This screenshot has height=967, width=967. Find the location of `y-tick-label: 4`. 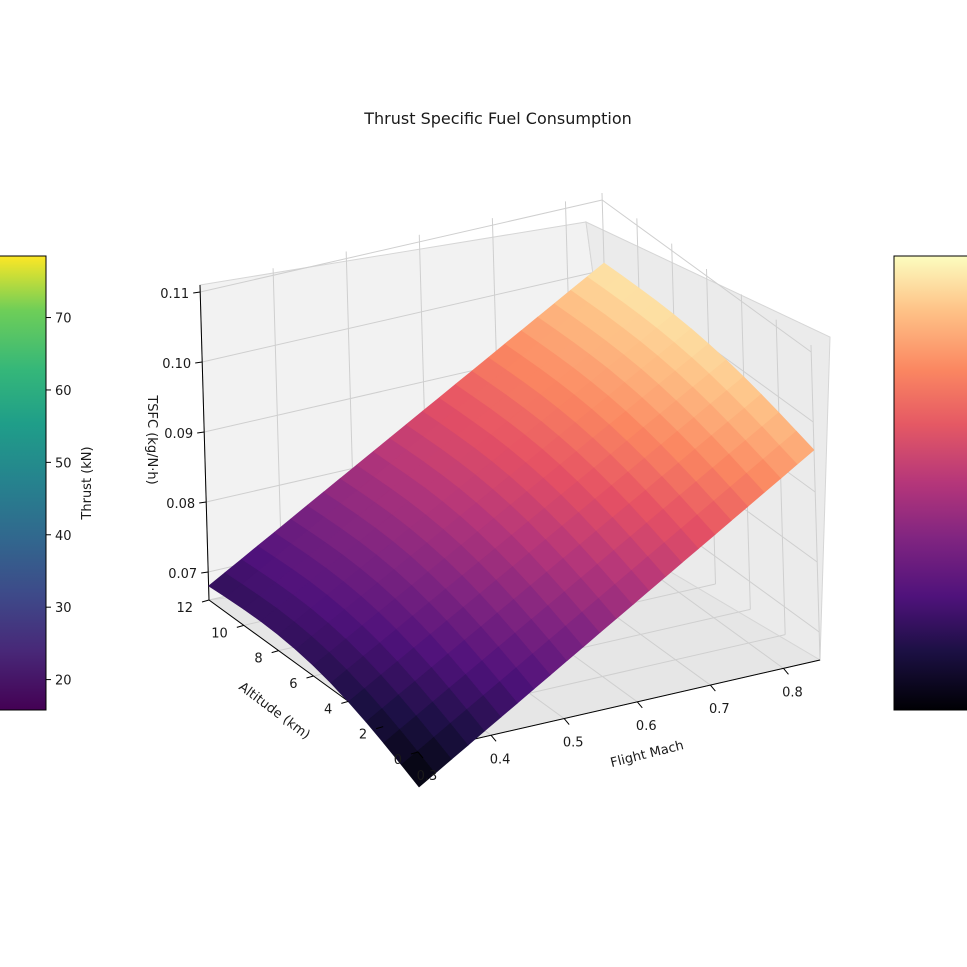

y-tick-label: 4 is located at coordinates (328, 709).